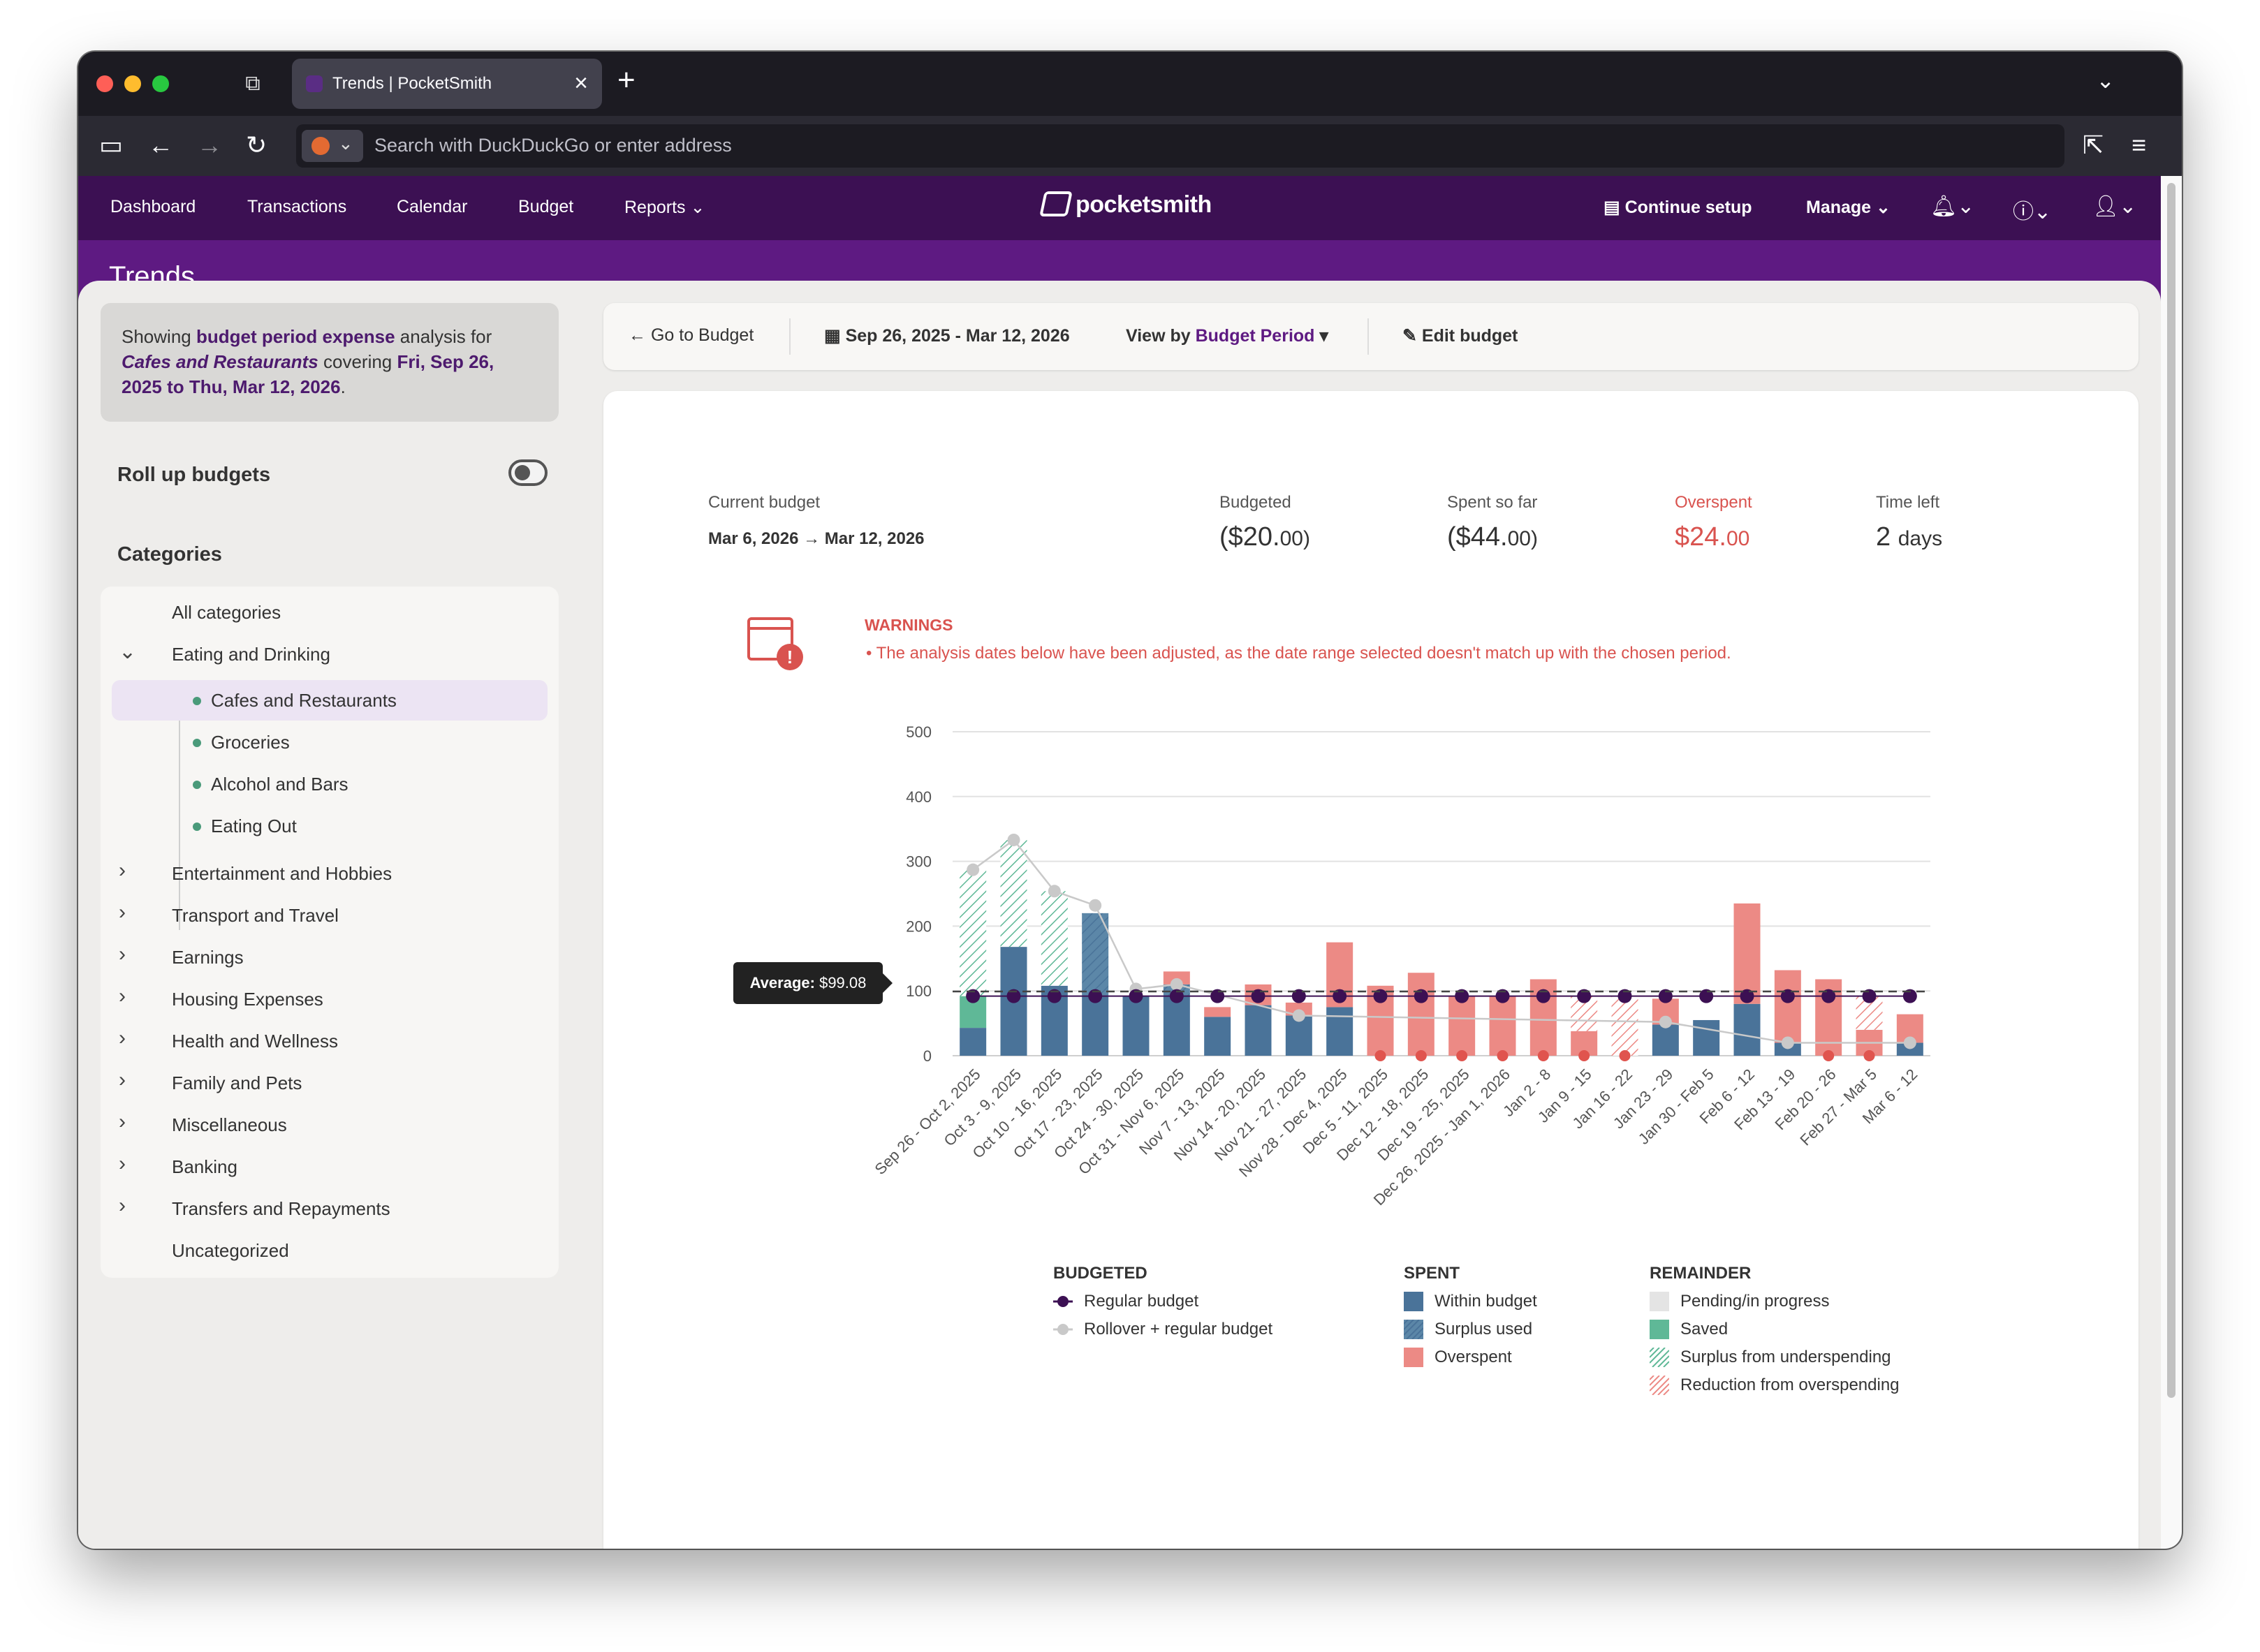  What do you see at coordinates (1849, 207) in the screenshot?
I see `manage-menu: Manage ⌄` at bounding box center [1849, 207].